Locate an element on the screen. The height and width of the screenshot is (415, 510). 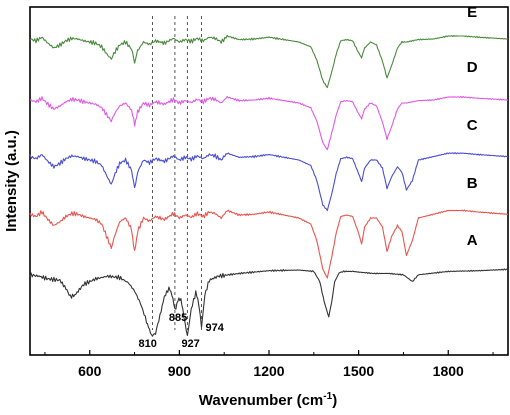
series-label-E: E is located at coordinates (472, 12).